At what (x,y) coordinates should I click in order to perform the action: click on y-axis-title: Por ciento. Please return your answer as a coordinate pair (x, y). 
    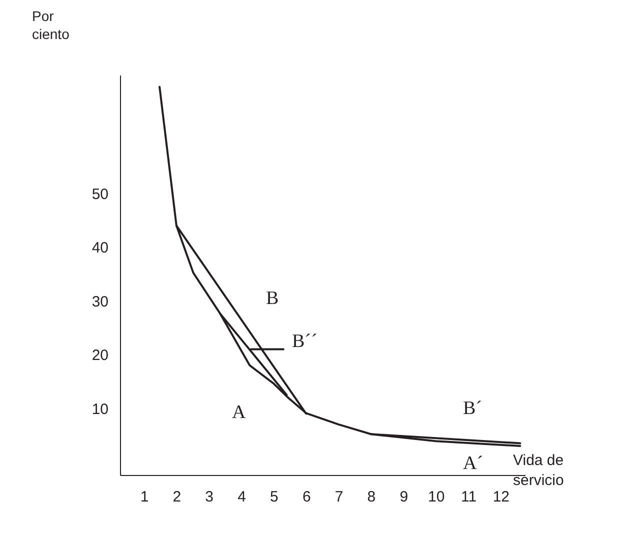
    Looking at the image, I should click on (51, 25).